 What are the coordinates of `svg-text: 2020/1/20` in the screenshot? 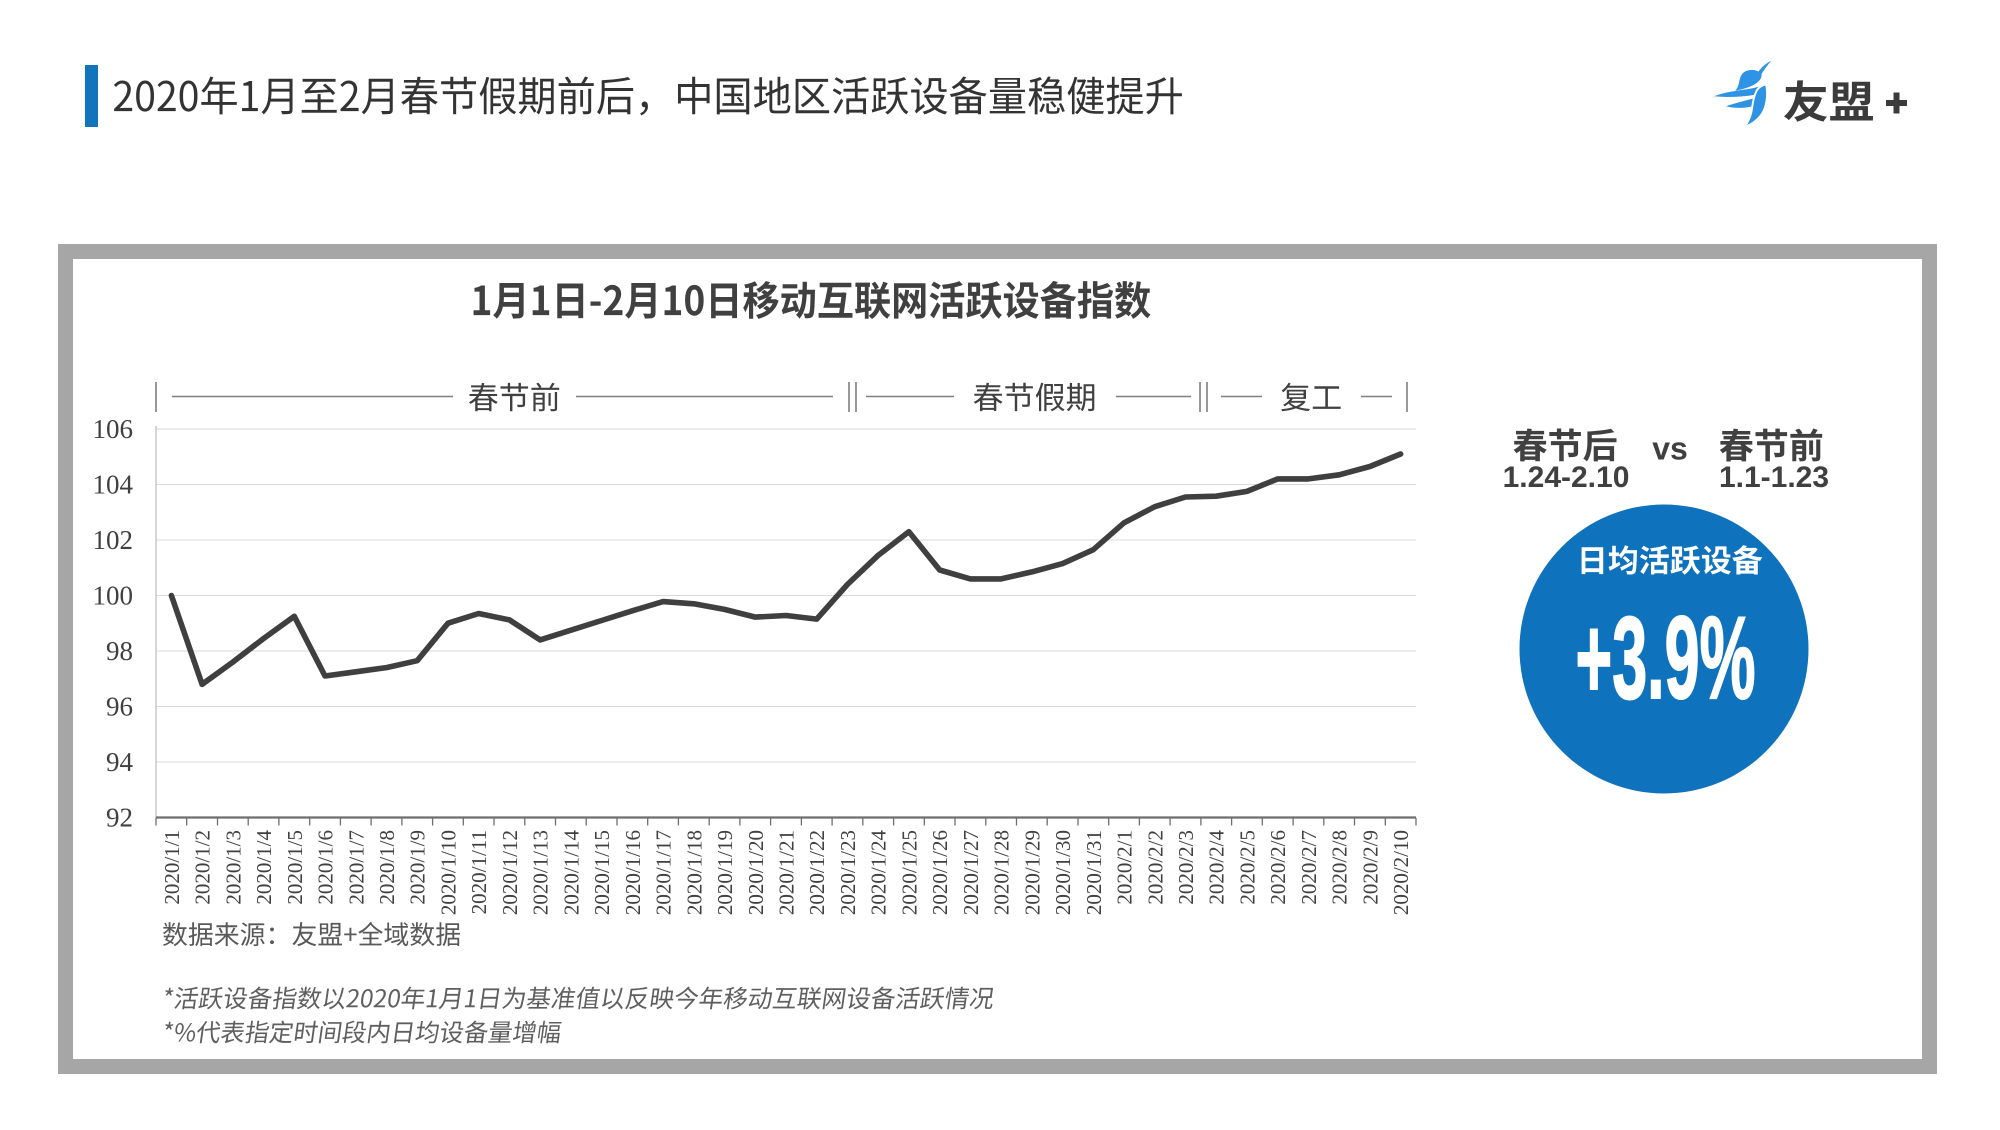 It's located at (756, 872).